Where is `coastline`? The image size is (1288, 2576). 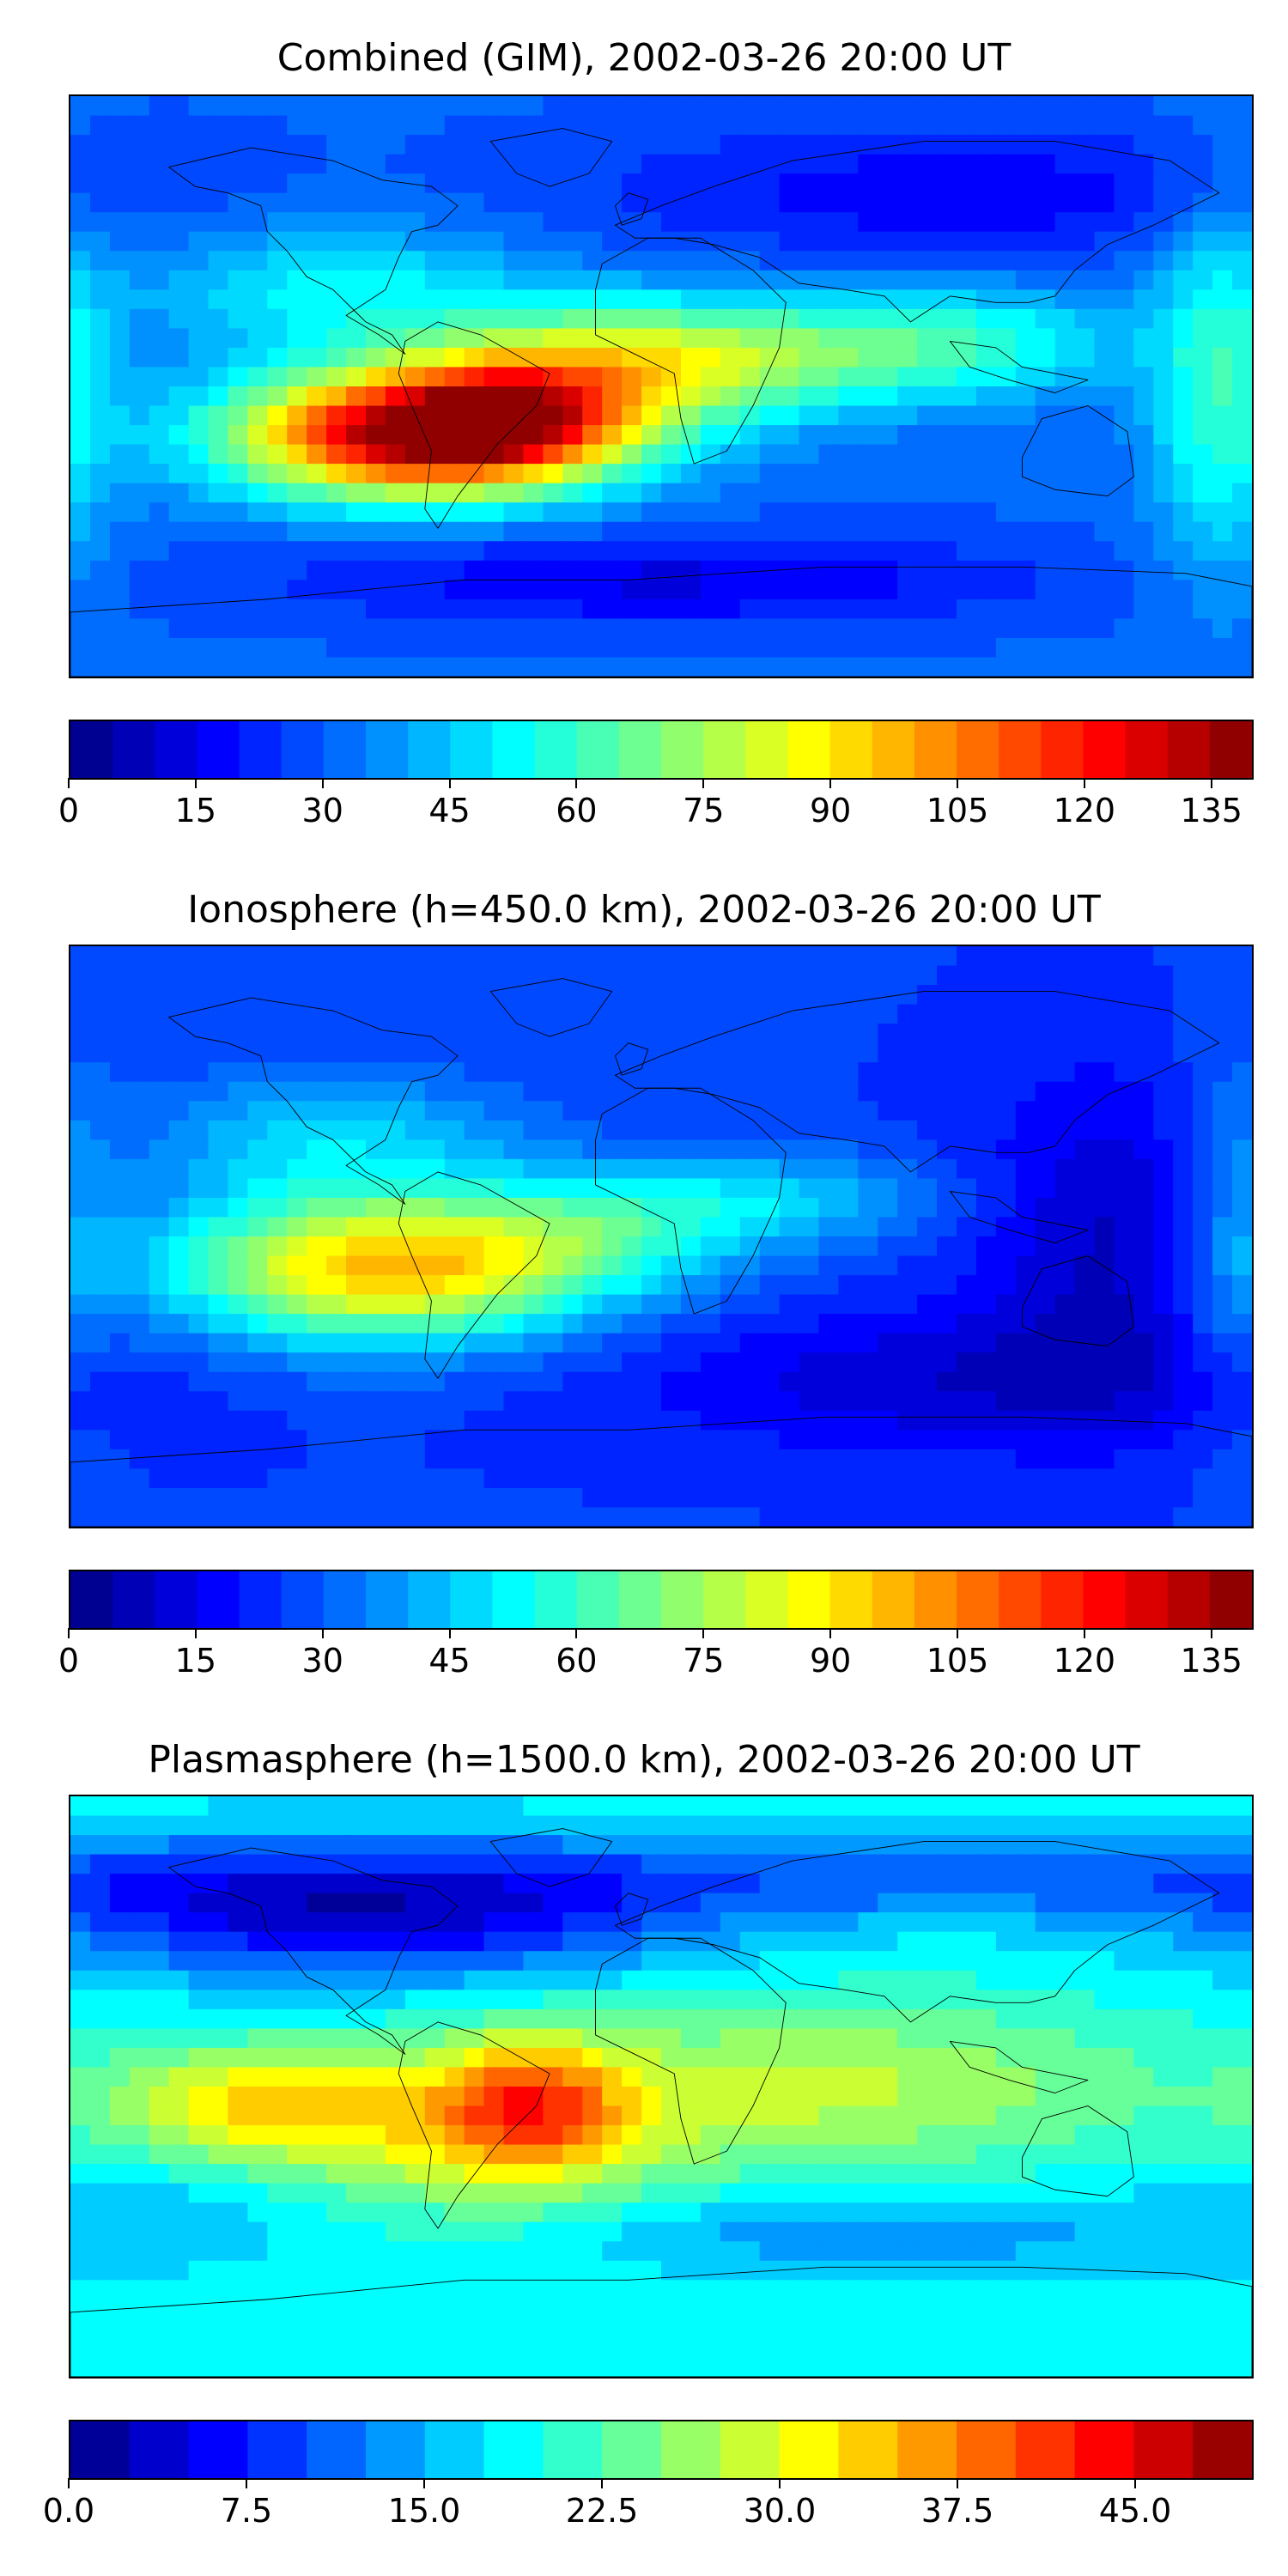
coastline is located at coordinates (691, 351).